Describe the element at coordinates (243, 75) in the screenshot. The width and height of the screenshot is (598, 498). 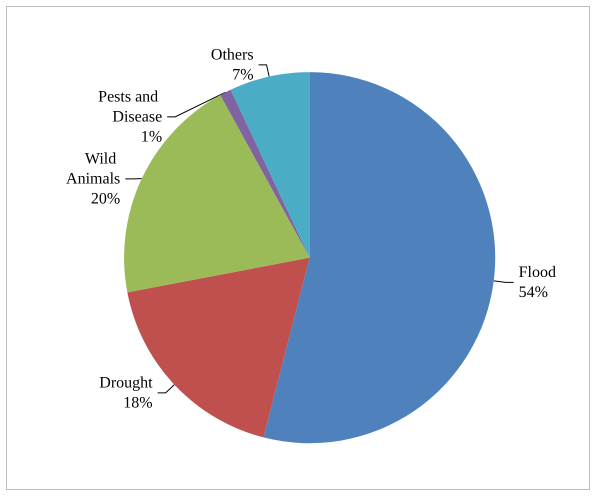
I see `data-label: 7%` at that location.